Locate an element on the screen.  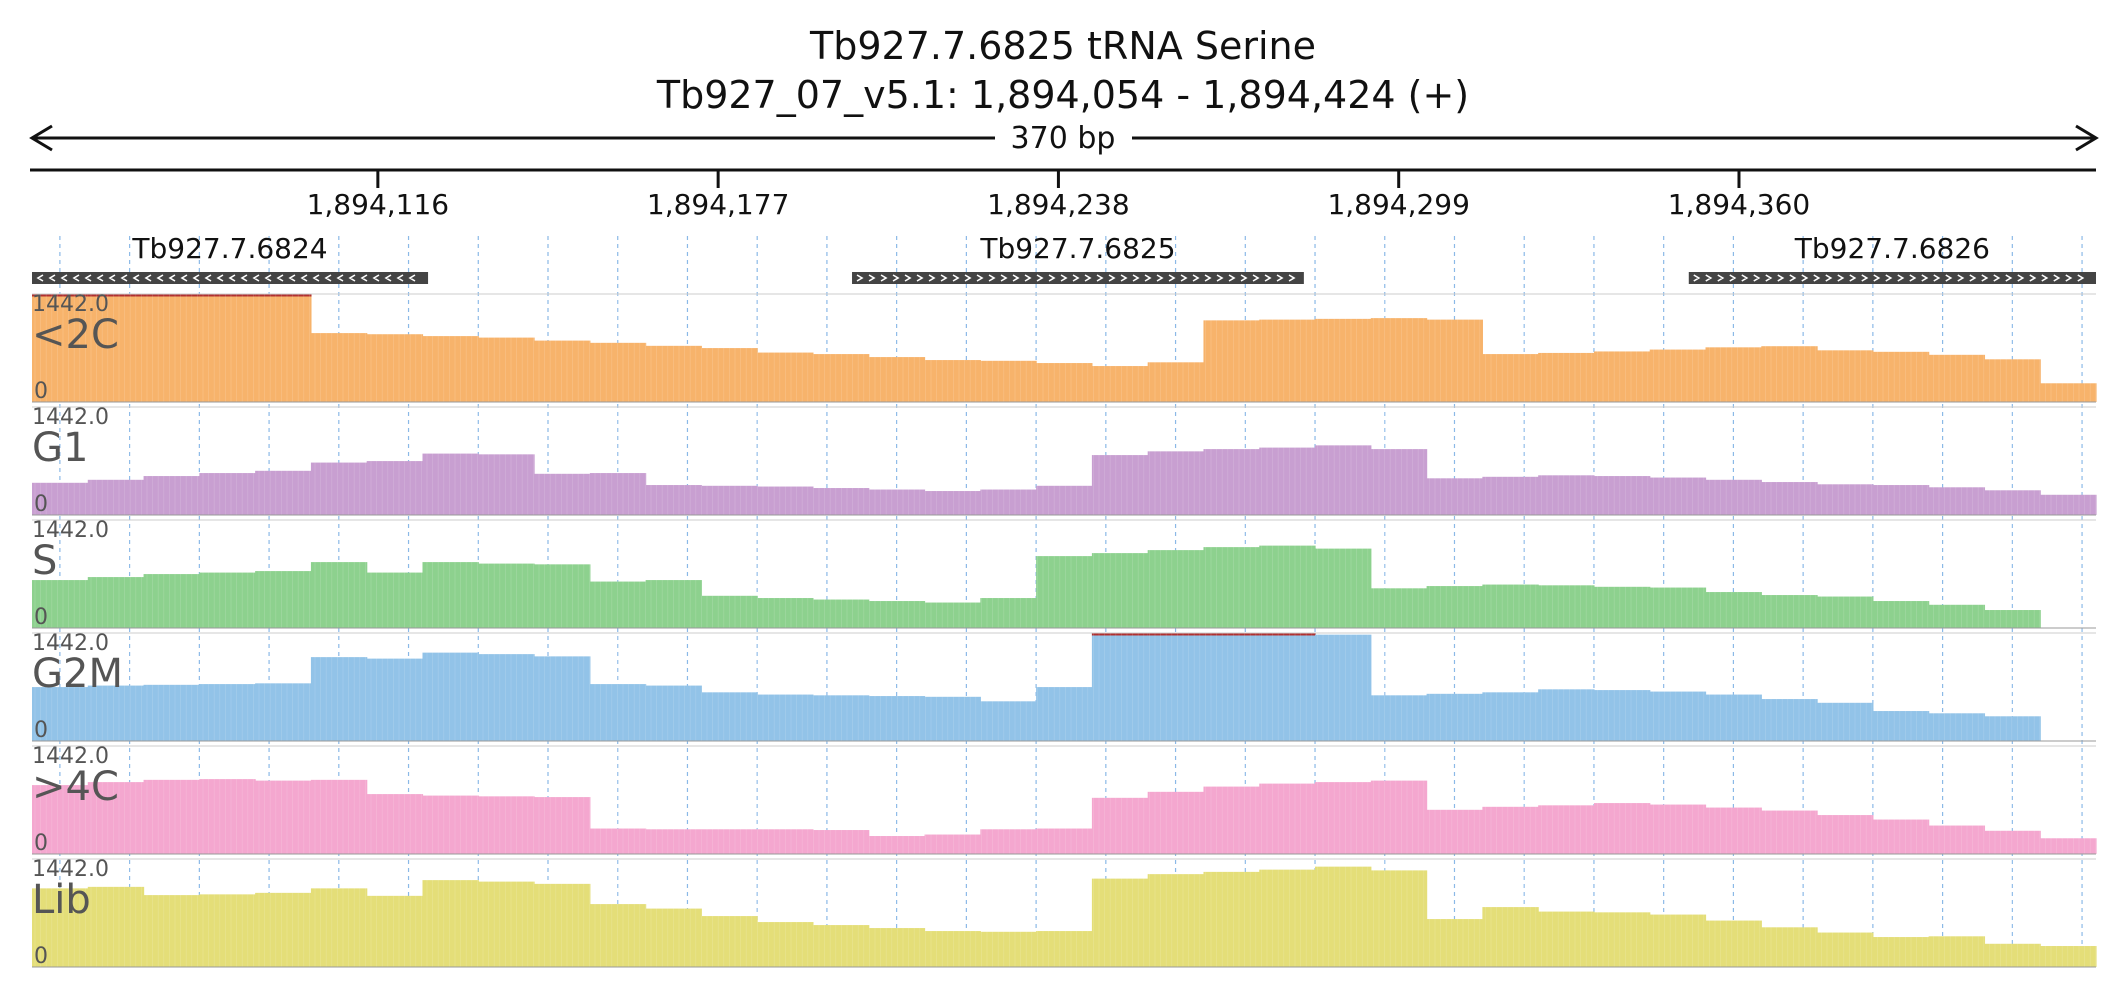
tick-label: 1,894,177 is located at coordinates (718, 204).